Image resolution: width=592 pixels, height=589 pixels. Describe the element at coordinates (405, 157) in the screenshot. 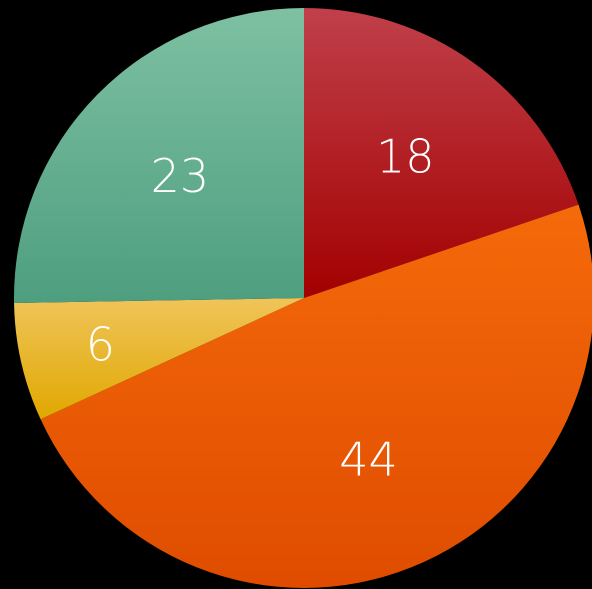

I see `pie-label-18: 18` at that location.